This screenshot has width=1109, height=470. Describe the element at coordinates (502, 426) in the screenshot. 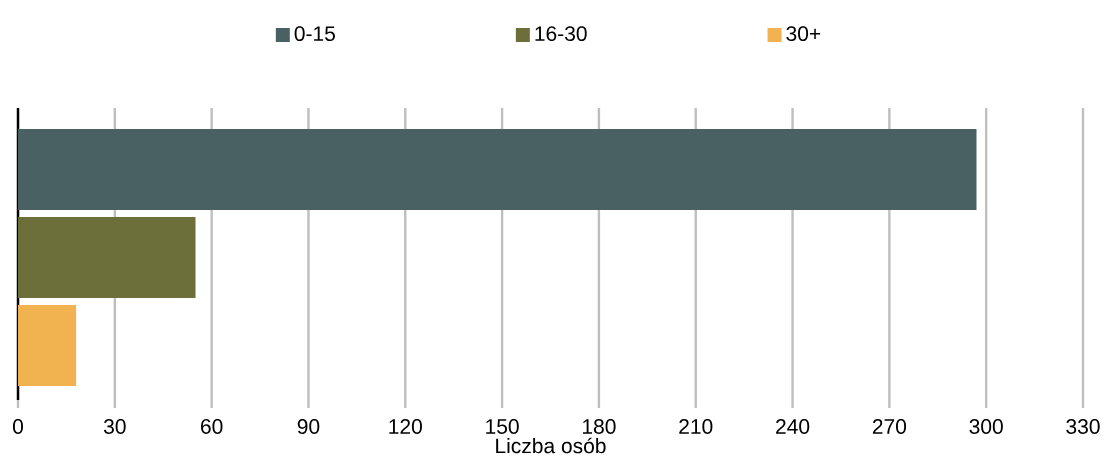

I see `x-tick-label: 150` at that location.